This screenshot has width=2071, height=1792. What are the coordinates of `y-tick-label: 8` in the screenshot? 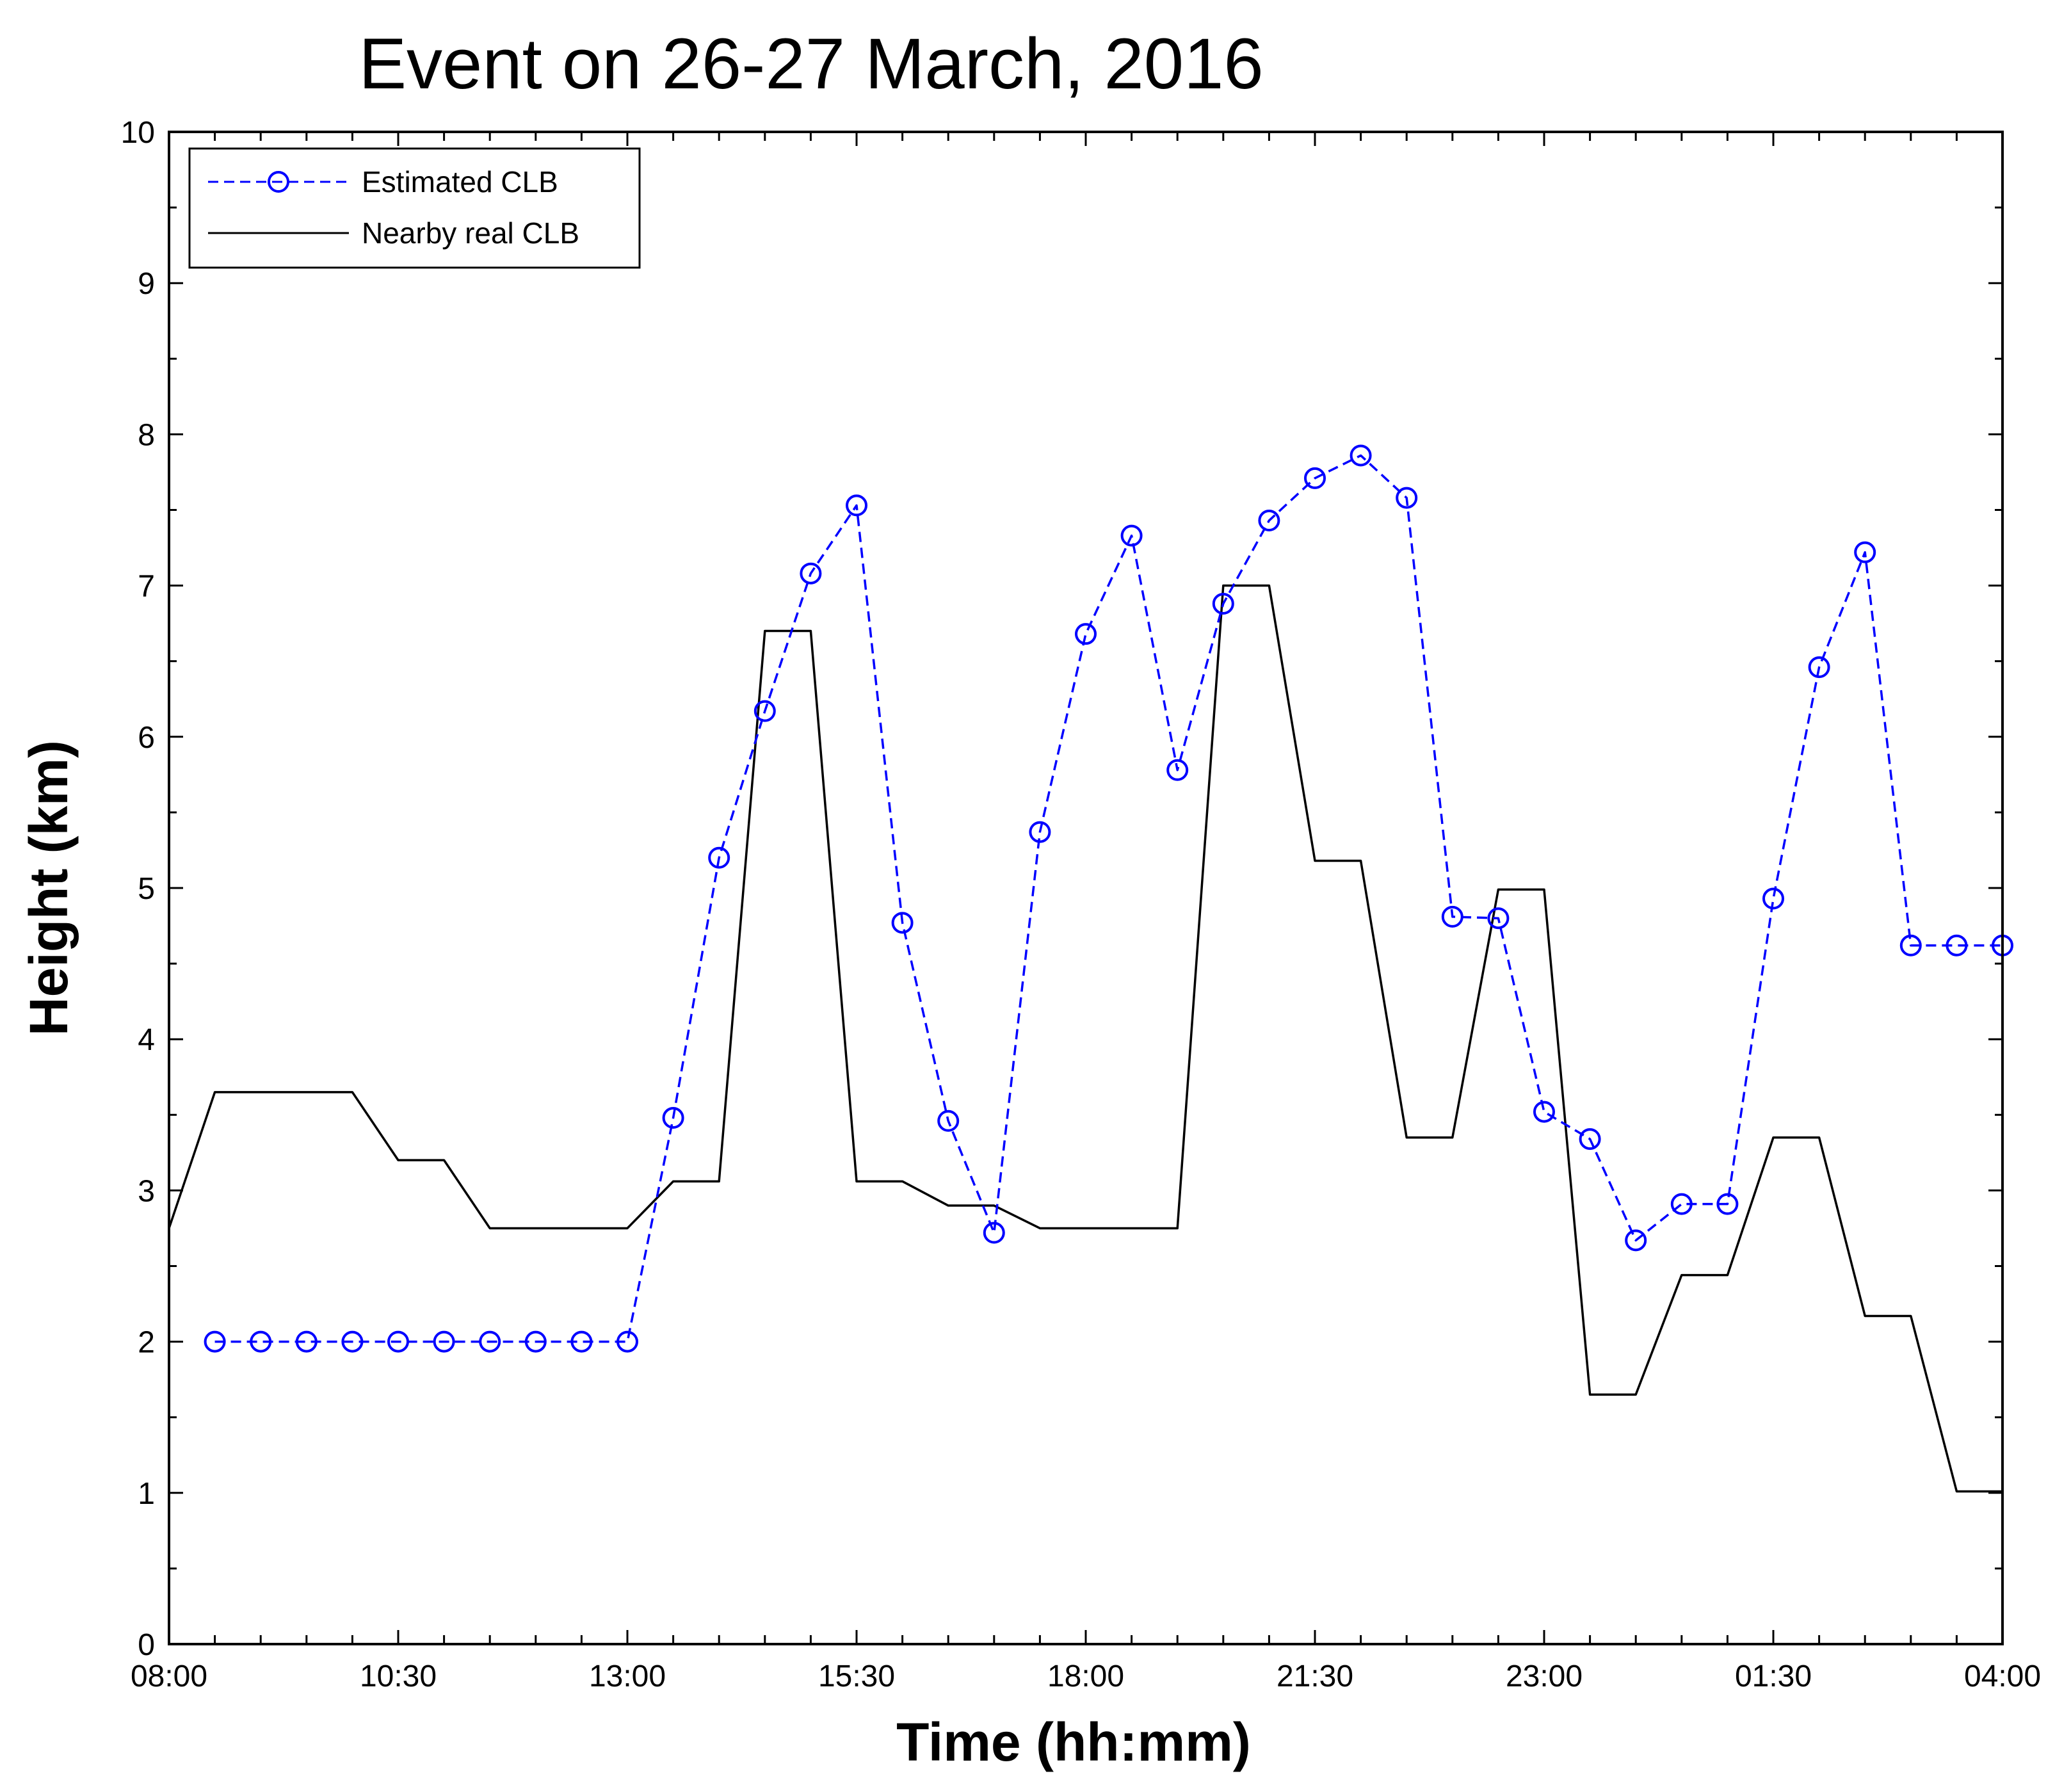 It's located at (146, 435).